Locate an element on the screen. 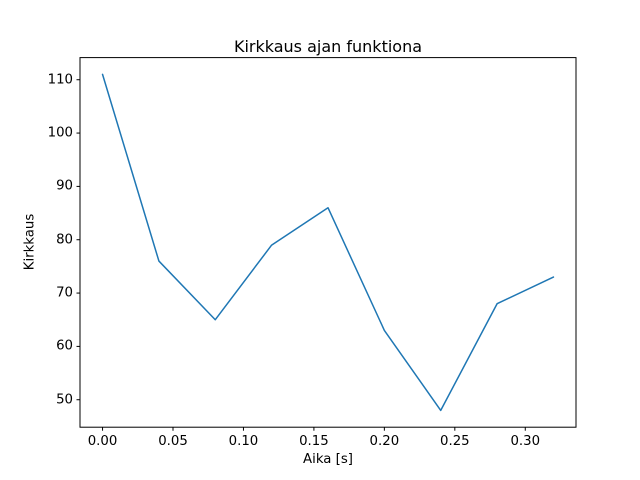 The width and height of the screenshot is (640, 480). y-tick-label: 80 is located at coordinates (64, 240).